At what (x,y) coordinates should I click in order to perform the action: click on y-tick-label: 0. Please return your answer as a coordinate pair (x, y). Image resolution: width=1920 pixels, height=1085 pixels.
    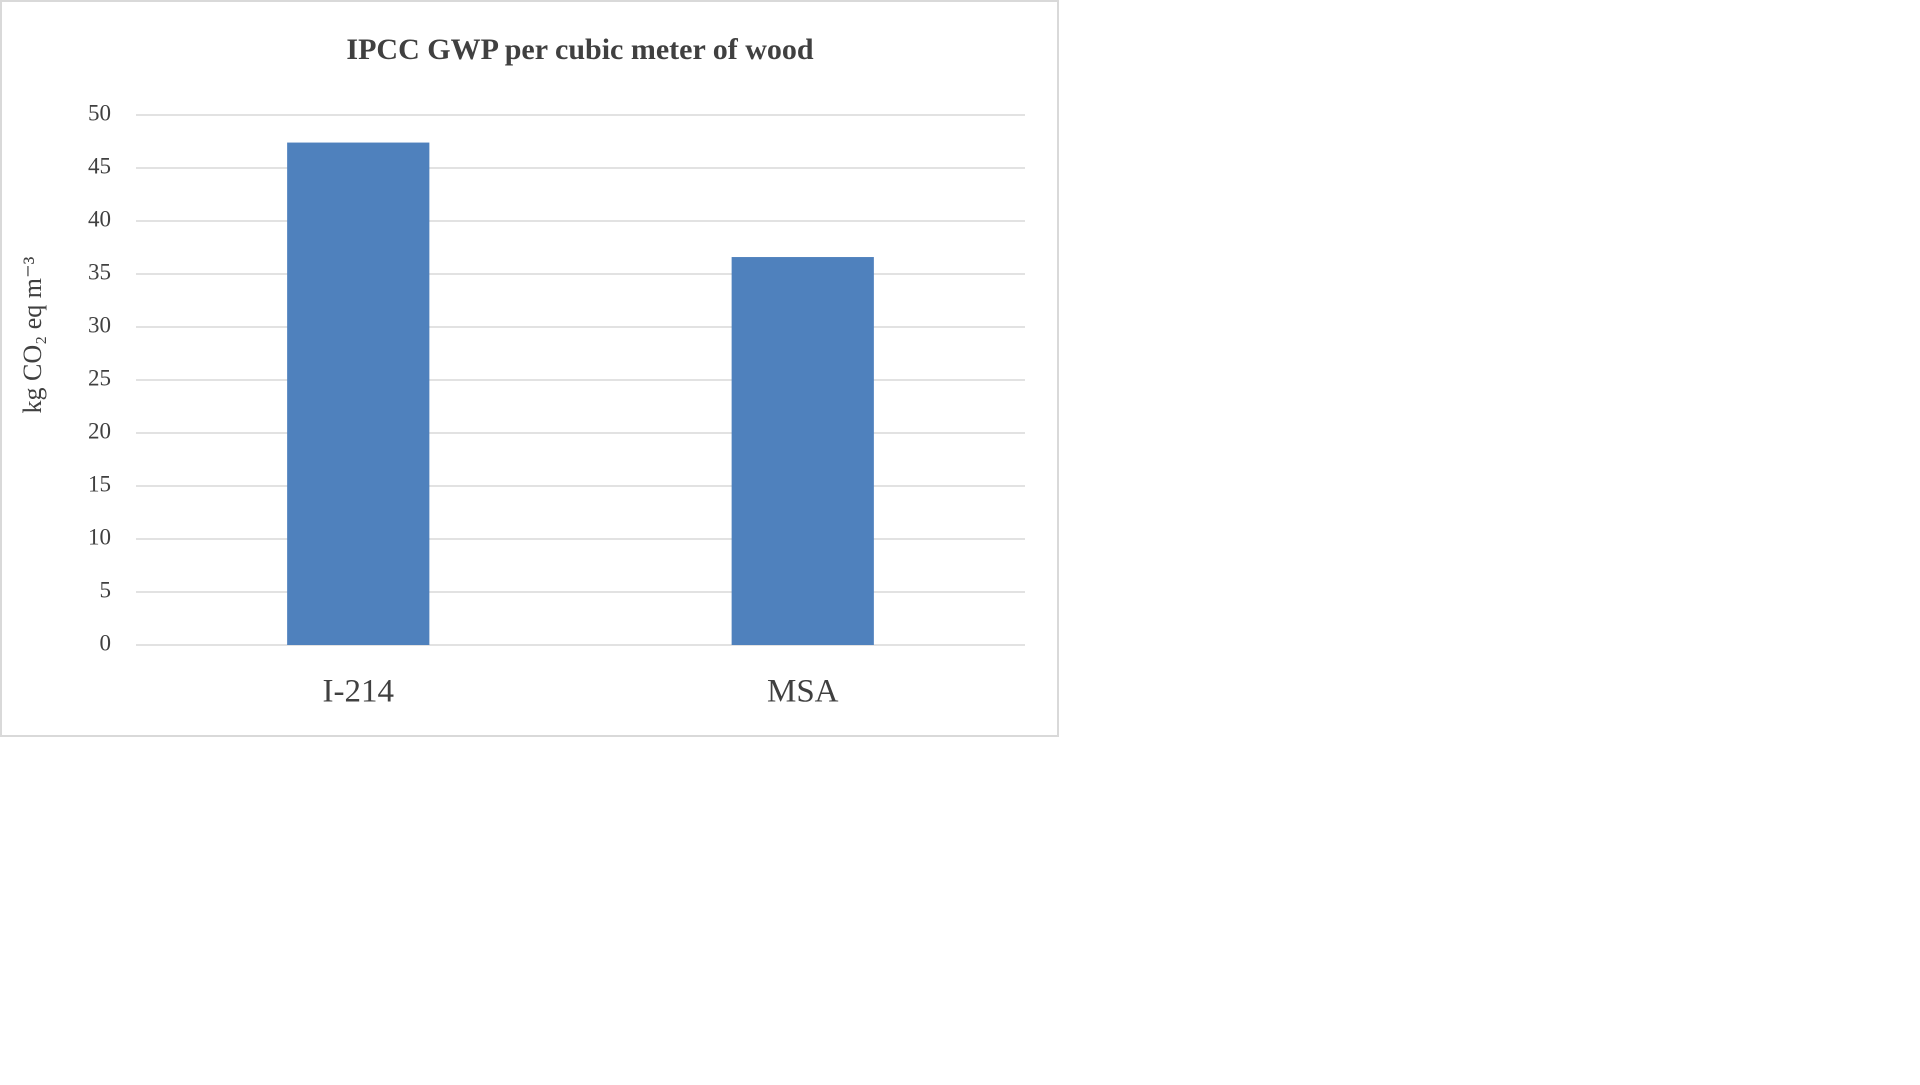
    Looking at the image, I should click on (106, 642).